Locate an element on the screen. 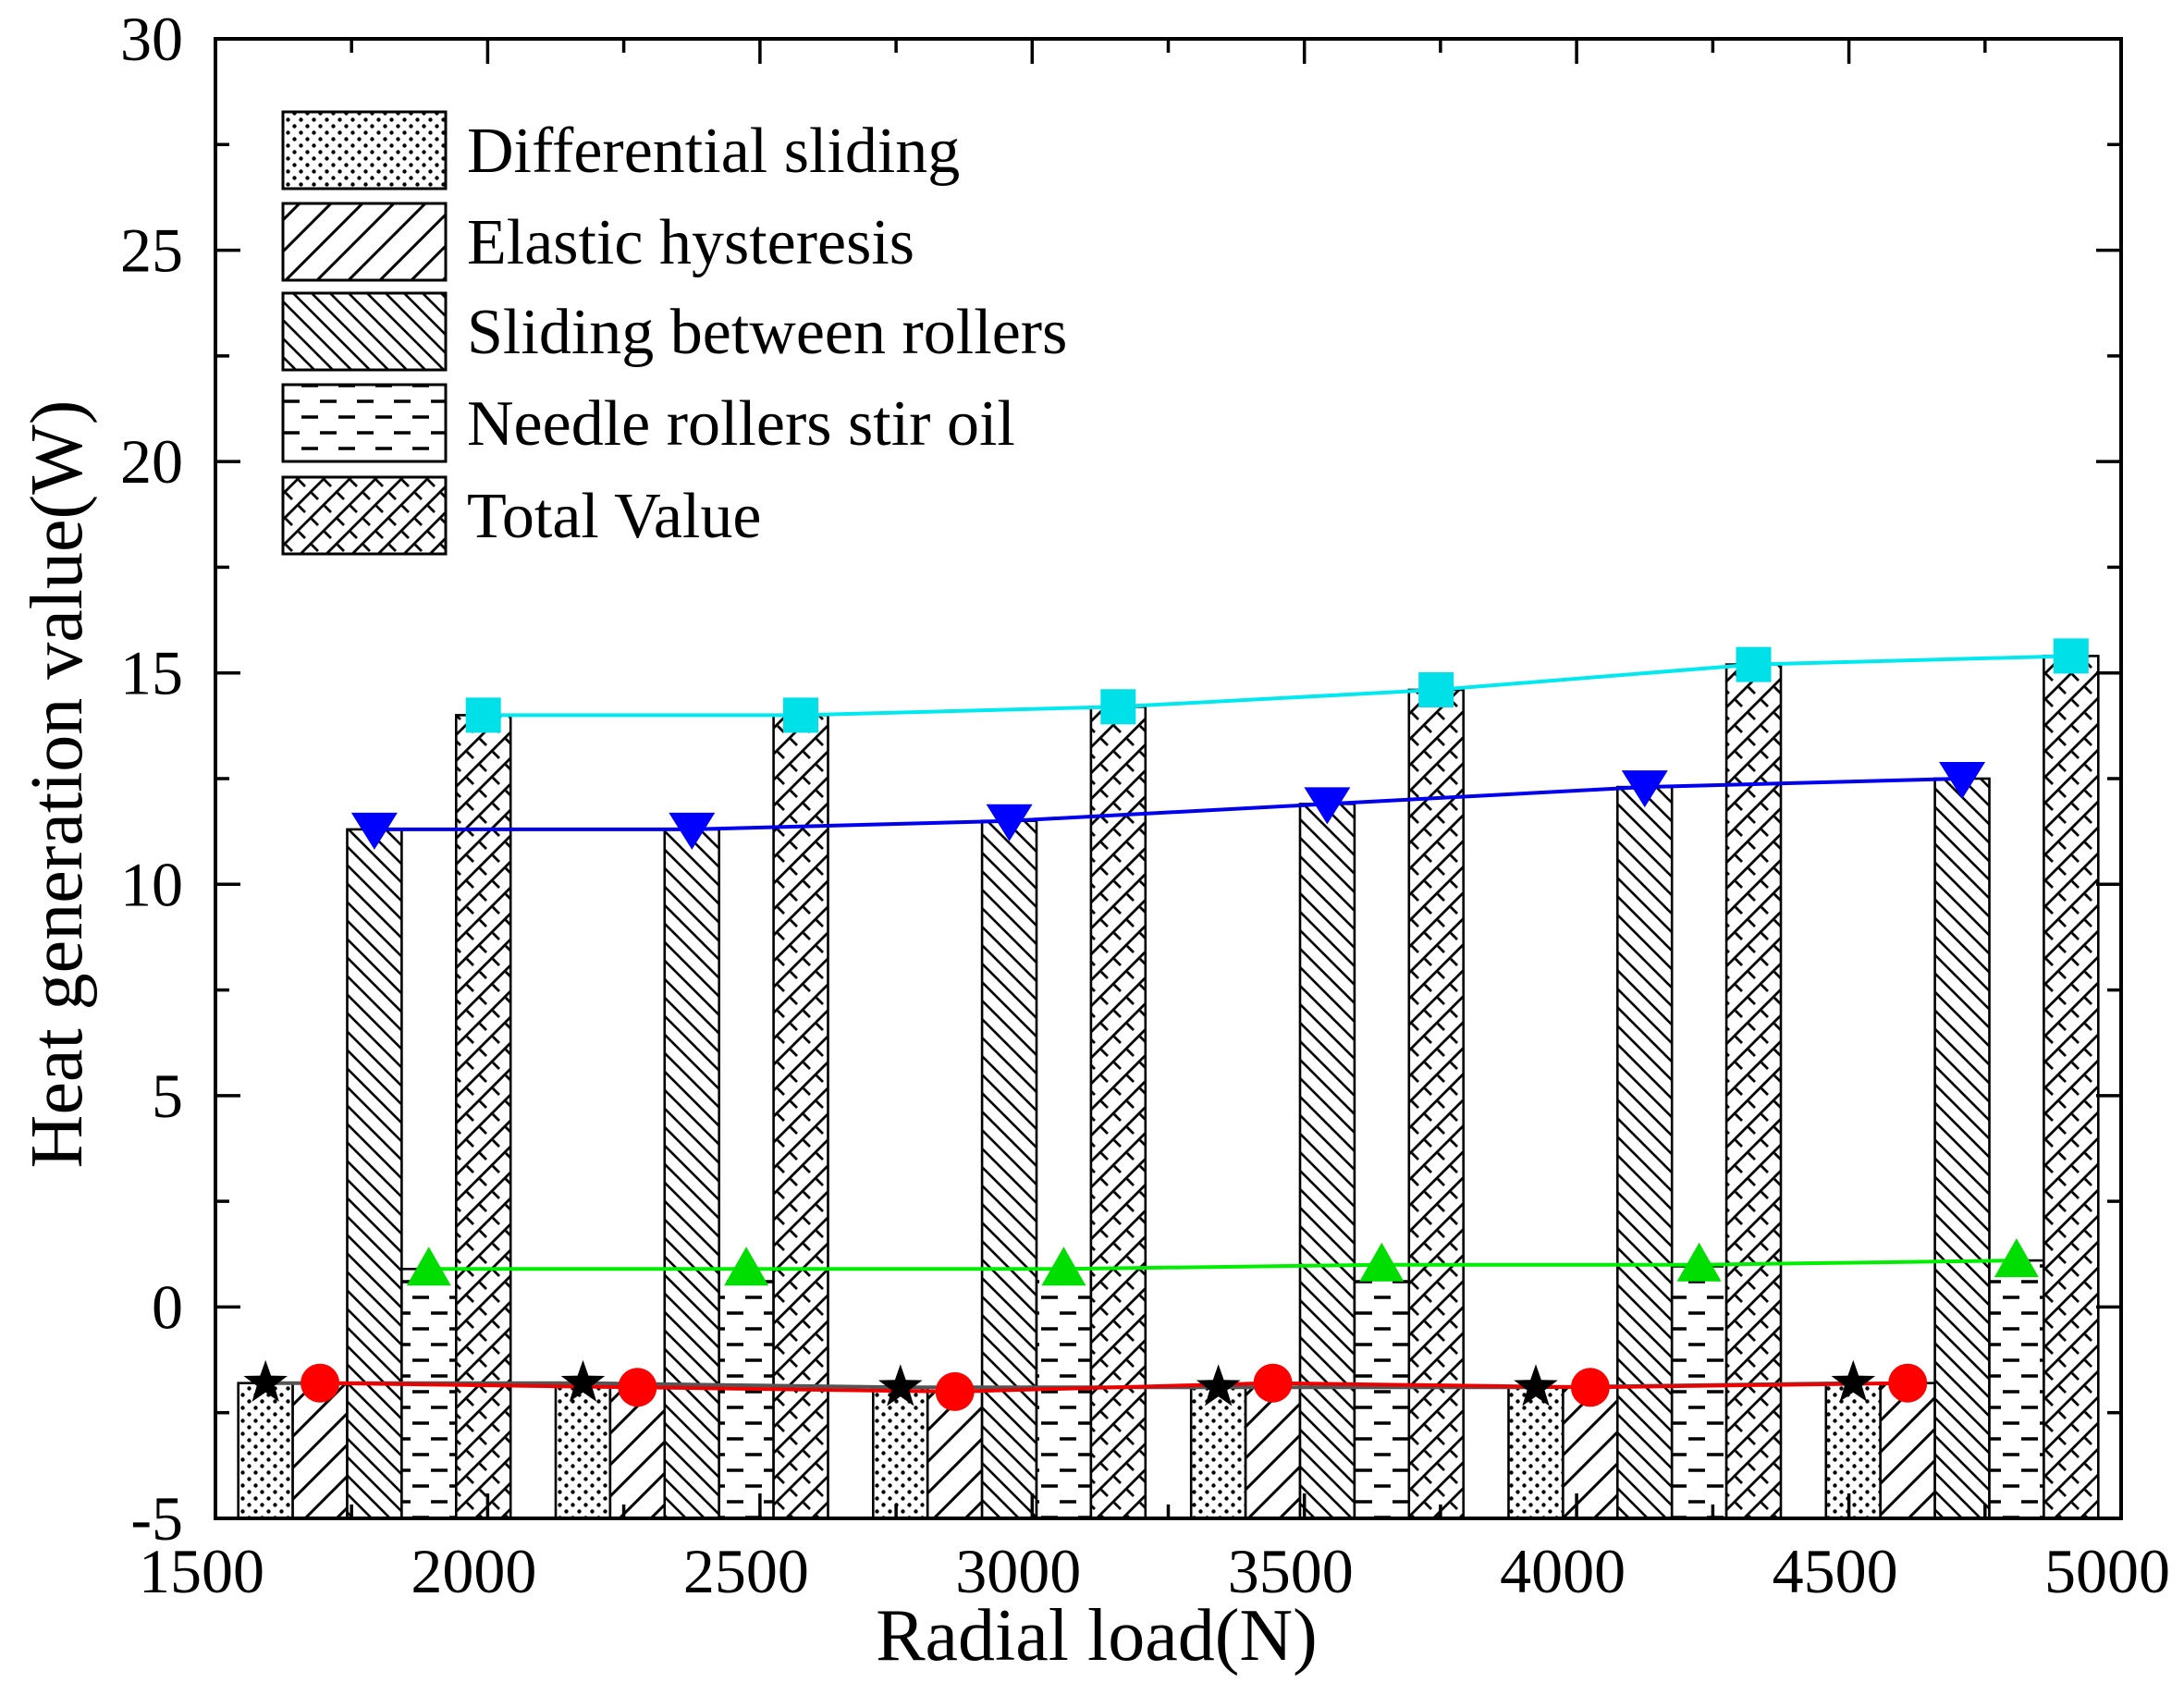 The image size is (2184, 1695). x-tick-label: 5000 is located at coordinates (2107, 1571).